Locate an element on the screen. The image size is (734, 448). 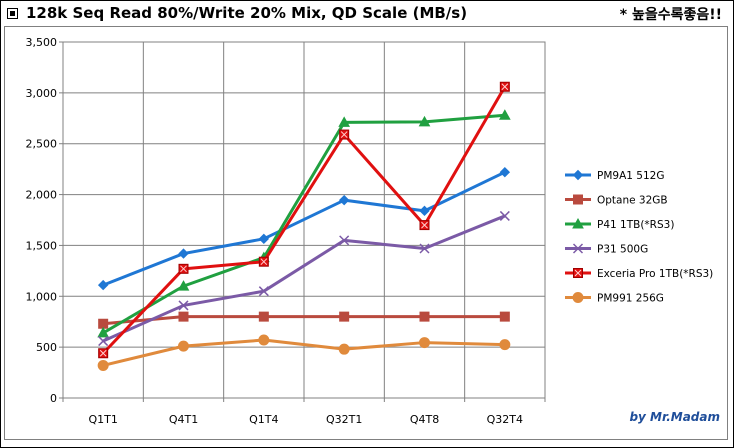
series-pm991-256g is located at coordinates (304, 352).